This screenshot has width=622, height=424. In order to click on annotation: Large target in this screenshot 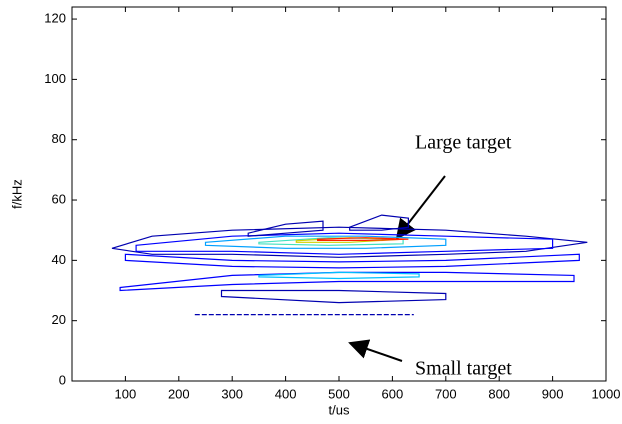, I will do `click(463, 143)`.